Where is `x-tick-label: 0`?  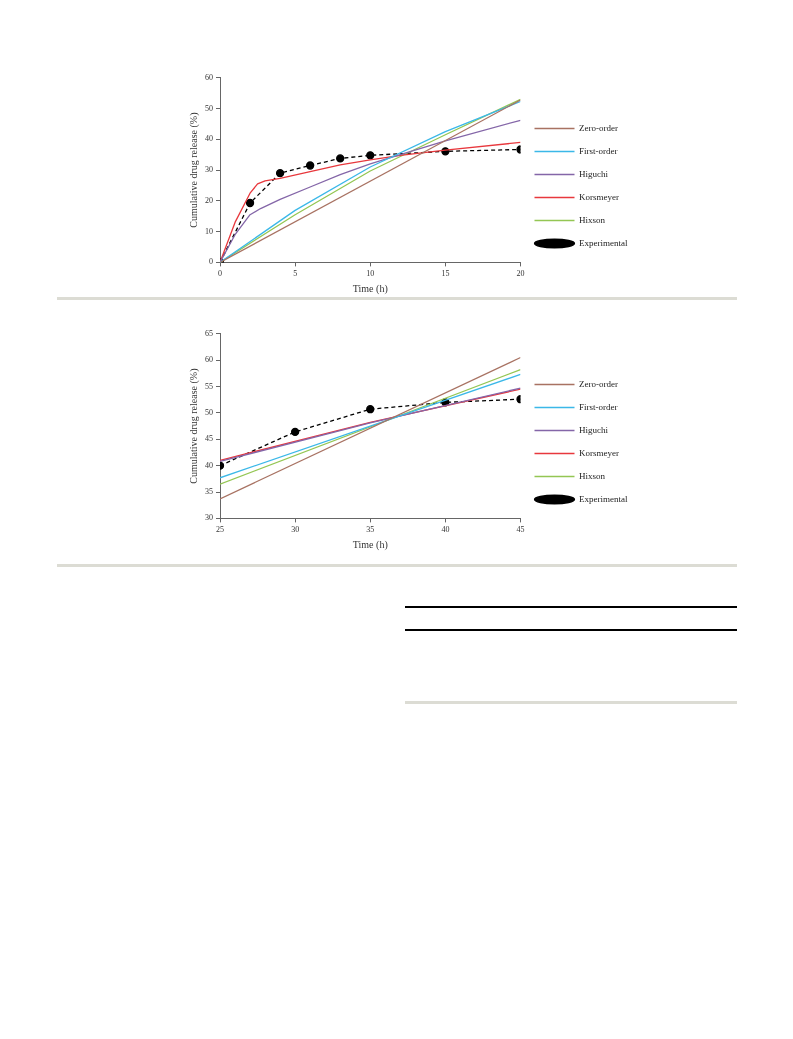
x-tick-label: 0 is located at coordinates (220, 274).